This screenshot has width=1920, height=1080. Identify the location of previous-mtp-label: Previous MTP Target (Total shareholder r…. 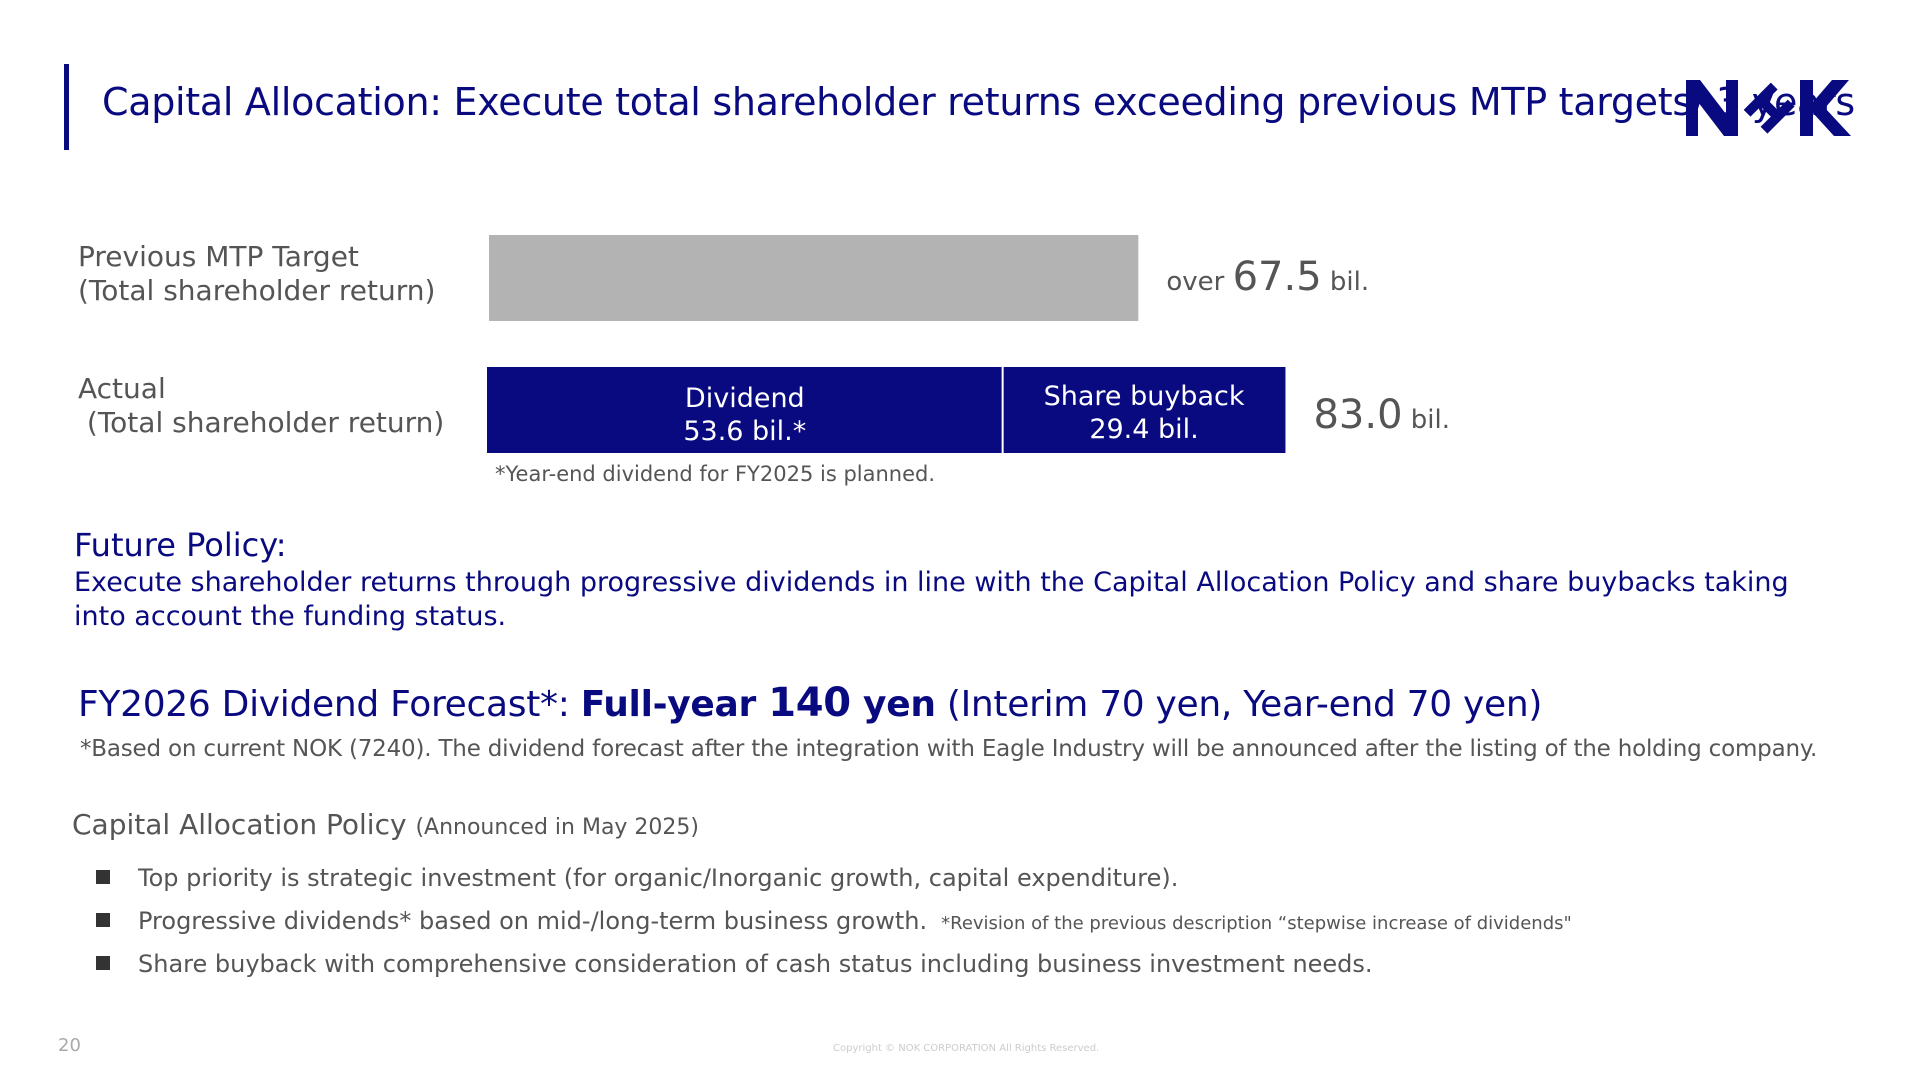
(256, 274).